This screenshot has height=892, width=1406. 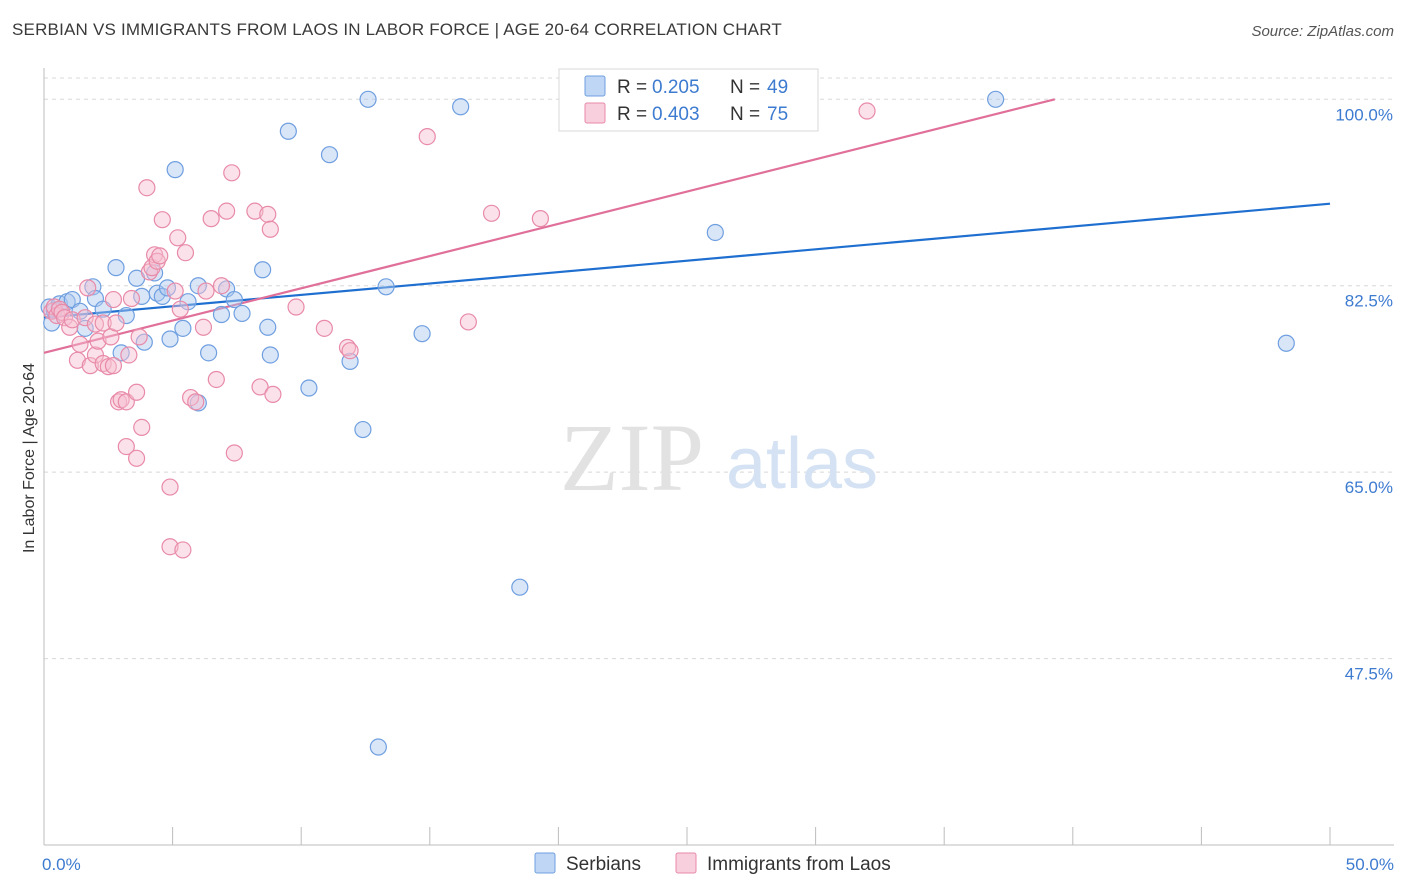 What do you see at coordinates (1369, 487) in the screenshot?
I see `y-tick-label: 65.0%` at bounding box center [1369, 487].